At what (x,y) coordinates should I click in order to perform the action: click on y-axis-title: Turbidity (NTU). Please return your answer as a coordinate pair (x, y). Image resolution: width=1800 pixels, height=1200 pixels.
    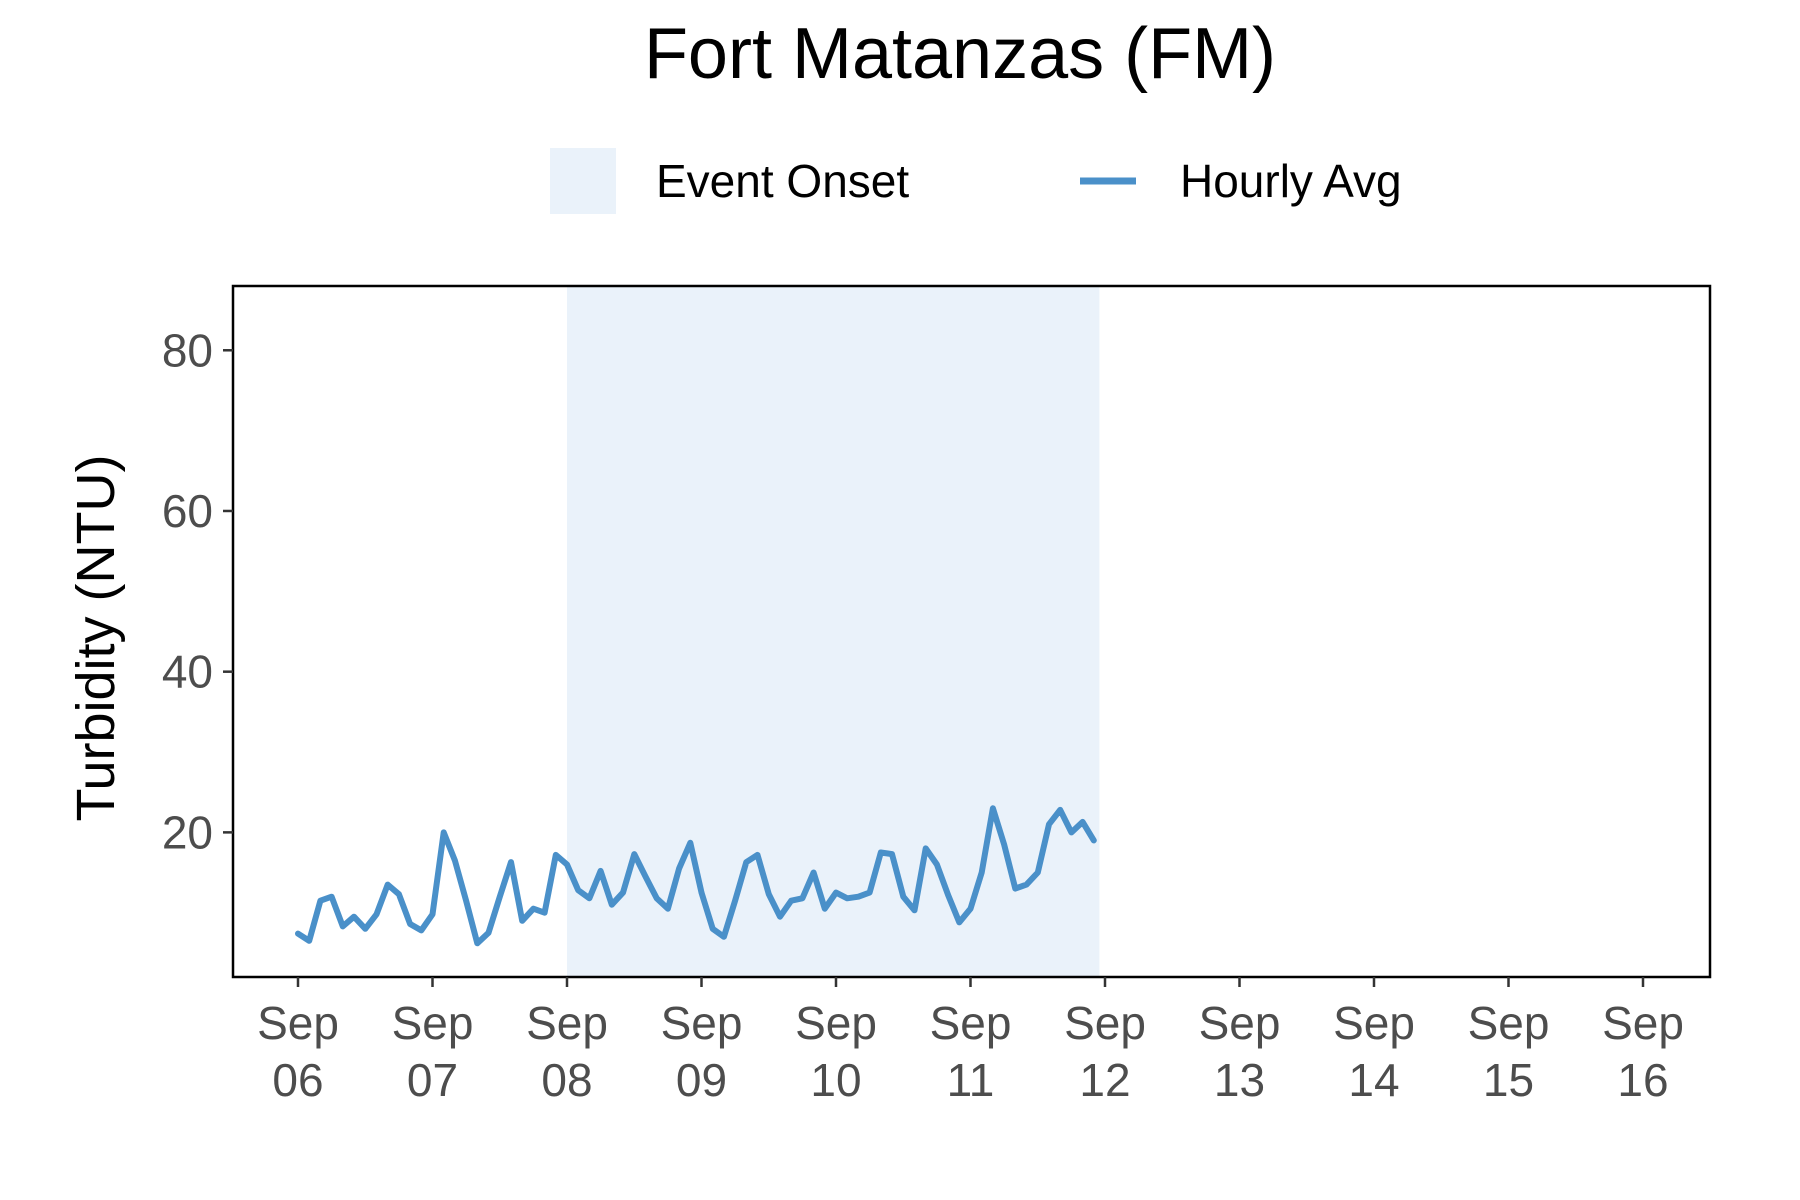
    Looking at the image, I should click on (96, 637).